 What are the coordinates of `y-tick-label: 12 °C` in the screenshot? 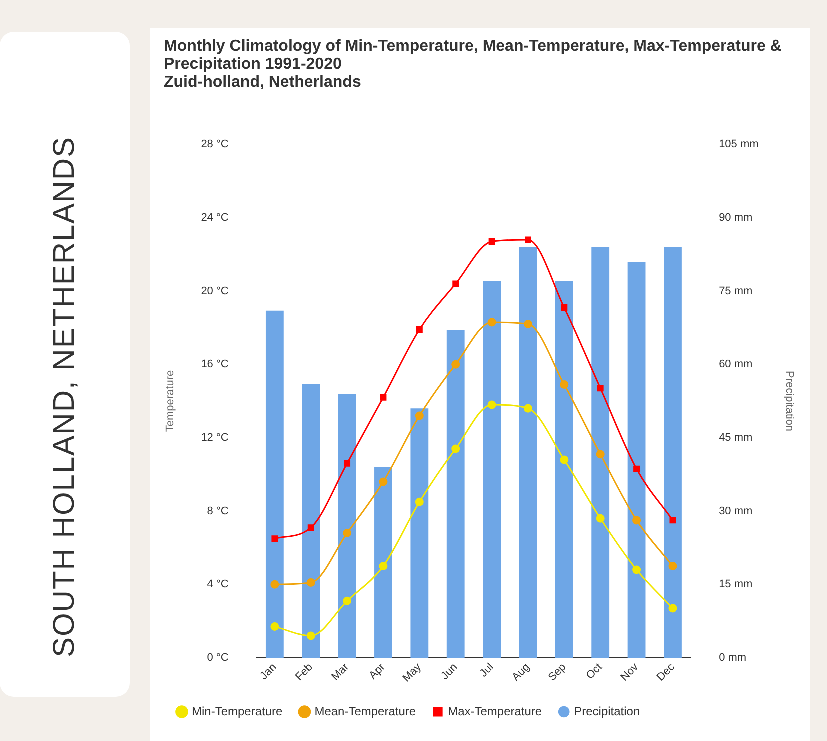 It's located at (215, 438).